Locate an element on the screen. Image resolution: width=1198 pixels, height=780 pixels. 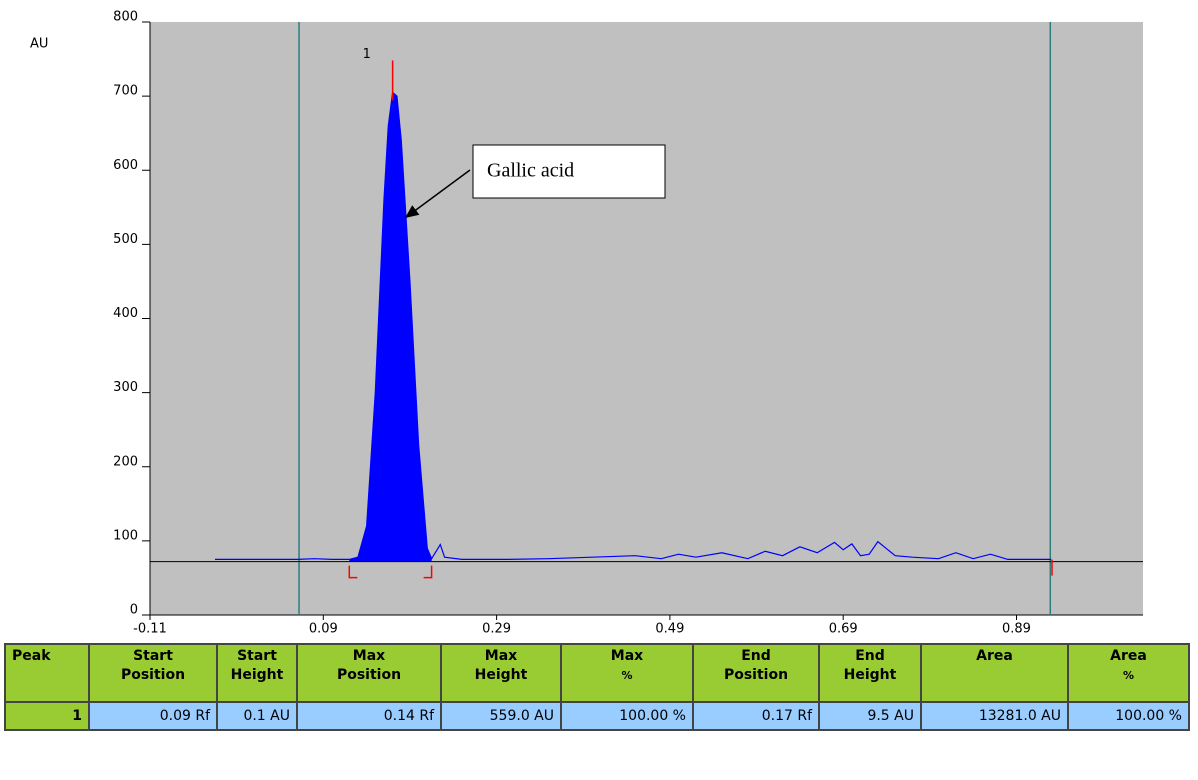
header-cell: Max Position is located at coordinates (369, 673).